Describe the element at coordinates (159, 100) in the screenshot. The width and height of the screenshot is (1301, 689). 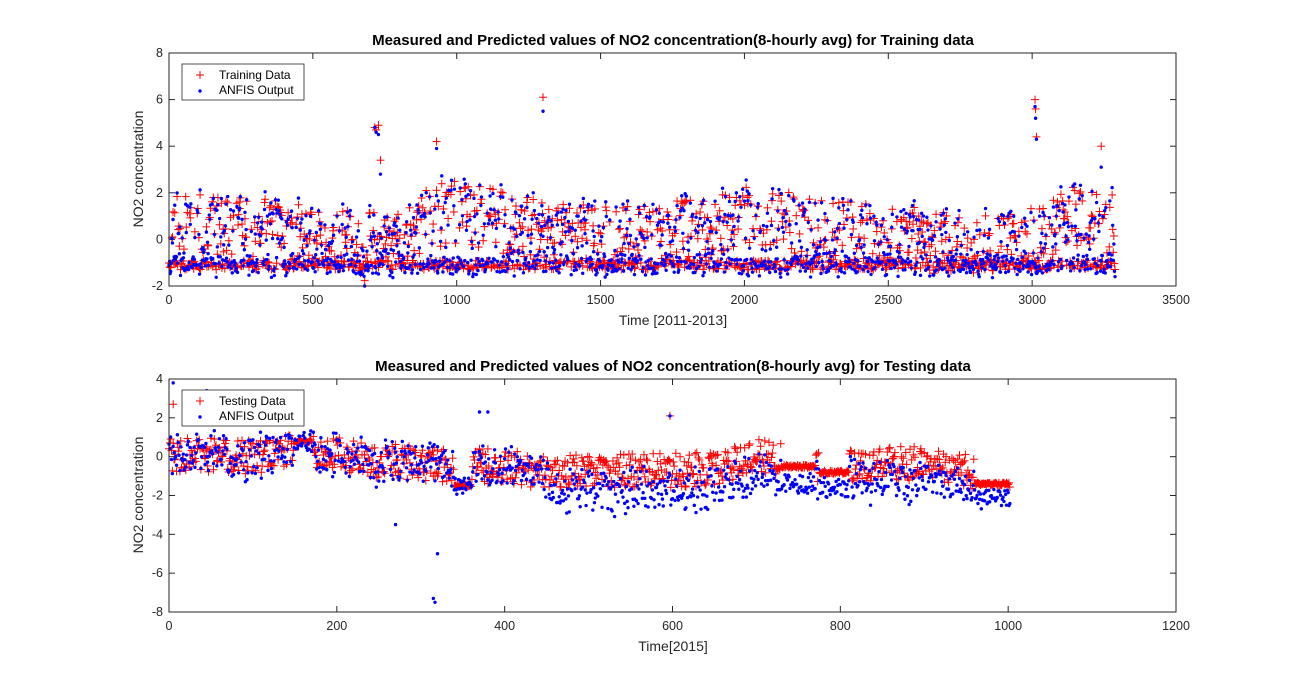
I see `y-tick-label: 6` at that location.